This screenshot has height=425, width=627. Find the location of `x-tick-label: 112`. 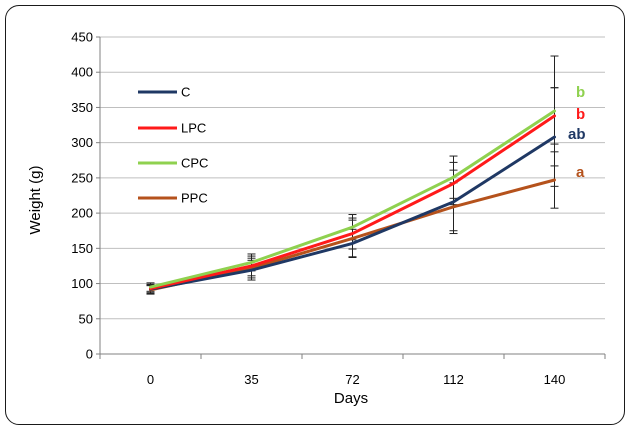

x-tick-label: 112 is located at coordinates (453, 379).